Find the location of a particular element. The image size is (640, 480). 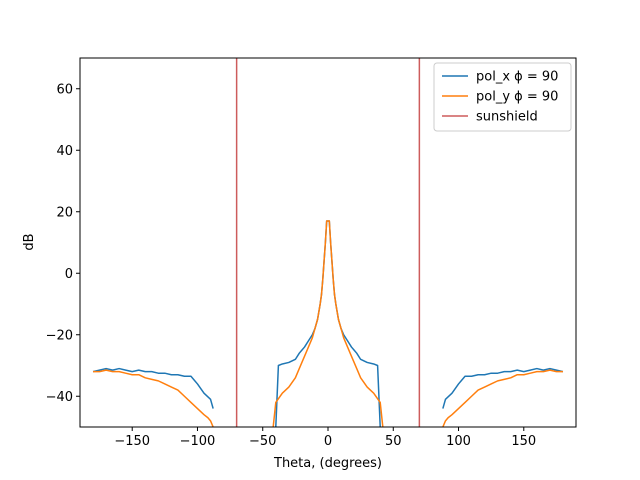

legend-item: pol_y ϕ = 90 is located at coordinates (500, 97).